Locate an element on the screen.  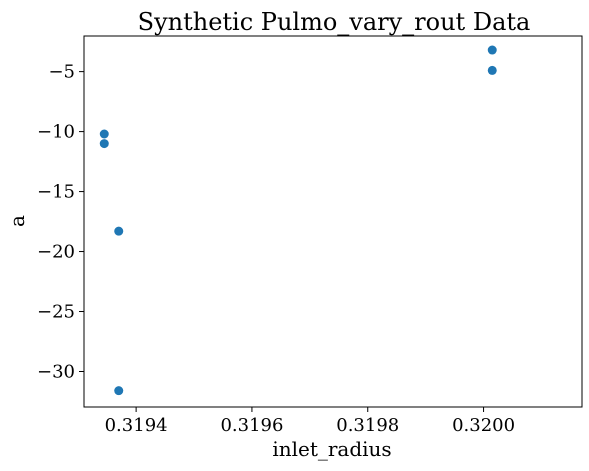
y-axis: −30 −25 −20 −15 −10 −5 is located at coordinates (60, 222).